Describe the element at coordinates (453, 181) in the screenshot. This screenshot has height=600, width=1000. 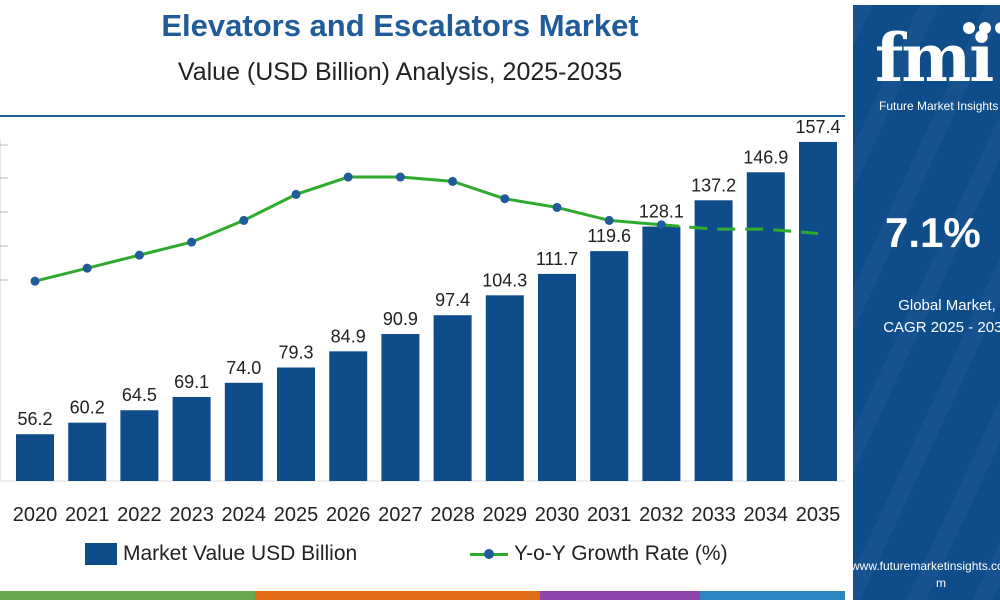
I see `growth-point-2028` at that location.